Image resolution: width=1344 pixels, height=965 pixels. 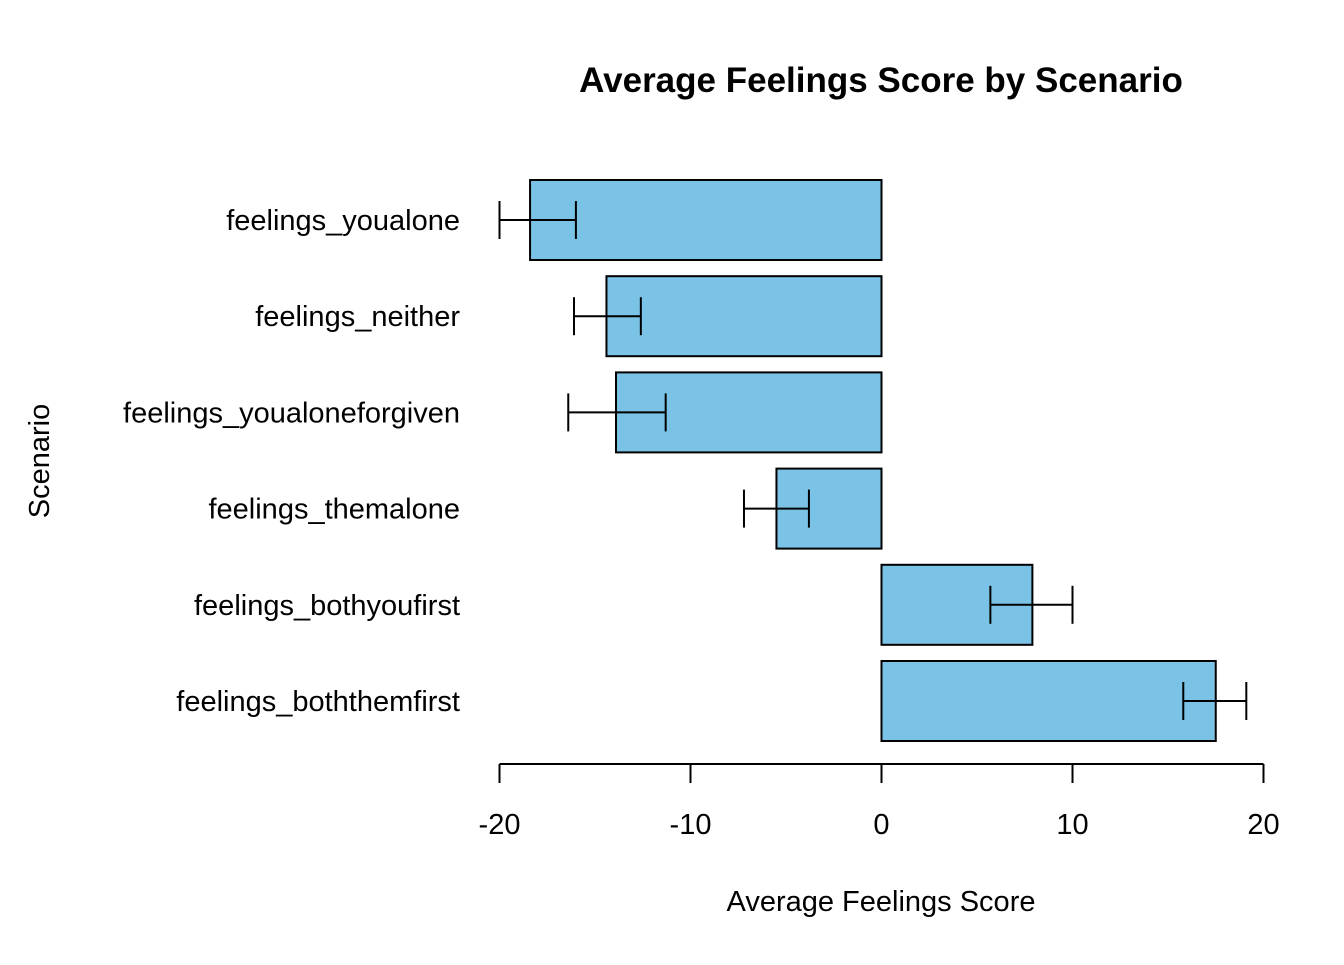 I want to click on y-axis-label: Scenario, so click(x=40, y=461).